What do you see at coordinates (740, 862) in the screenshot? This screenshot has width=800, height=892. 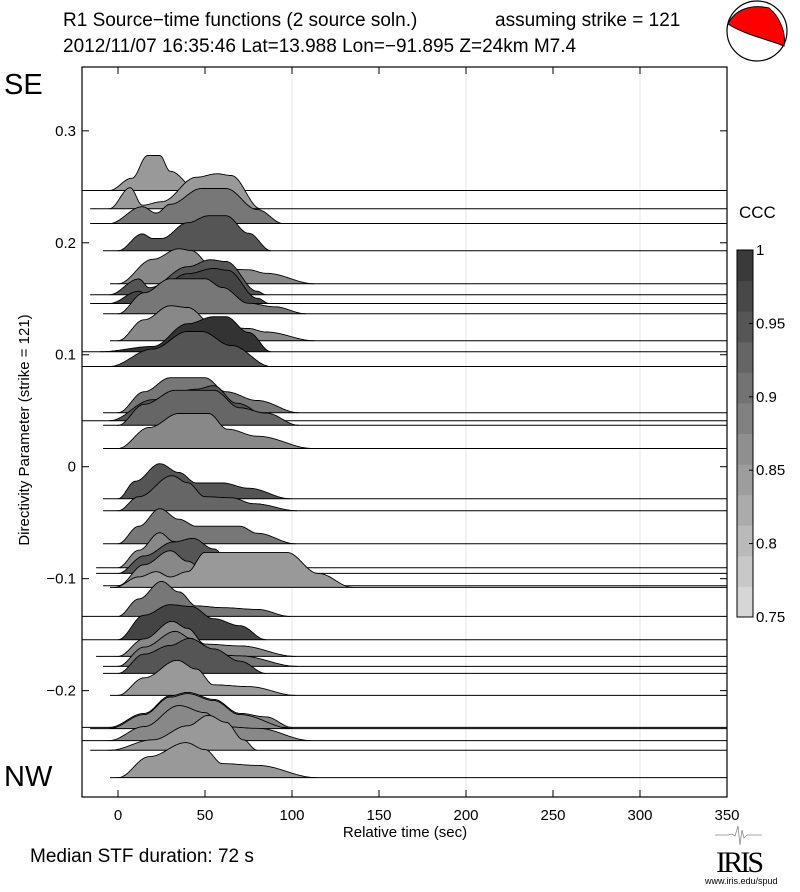 I see `iris-logo-text: IRIS` at bounding box center [740, 862].